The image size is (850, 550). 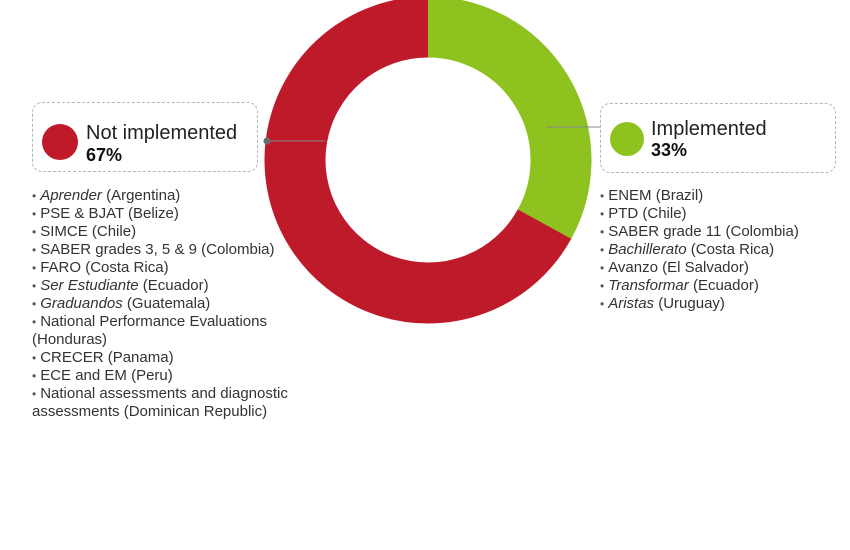 What do you see at coordinates (630, 195) in the screenshot?
I see `implemented-item-name: ENEM` at bounding box center [630, 195].